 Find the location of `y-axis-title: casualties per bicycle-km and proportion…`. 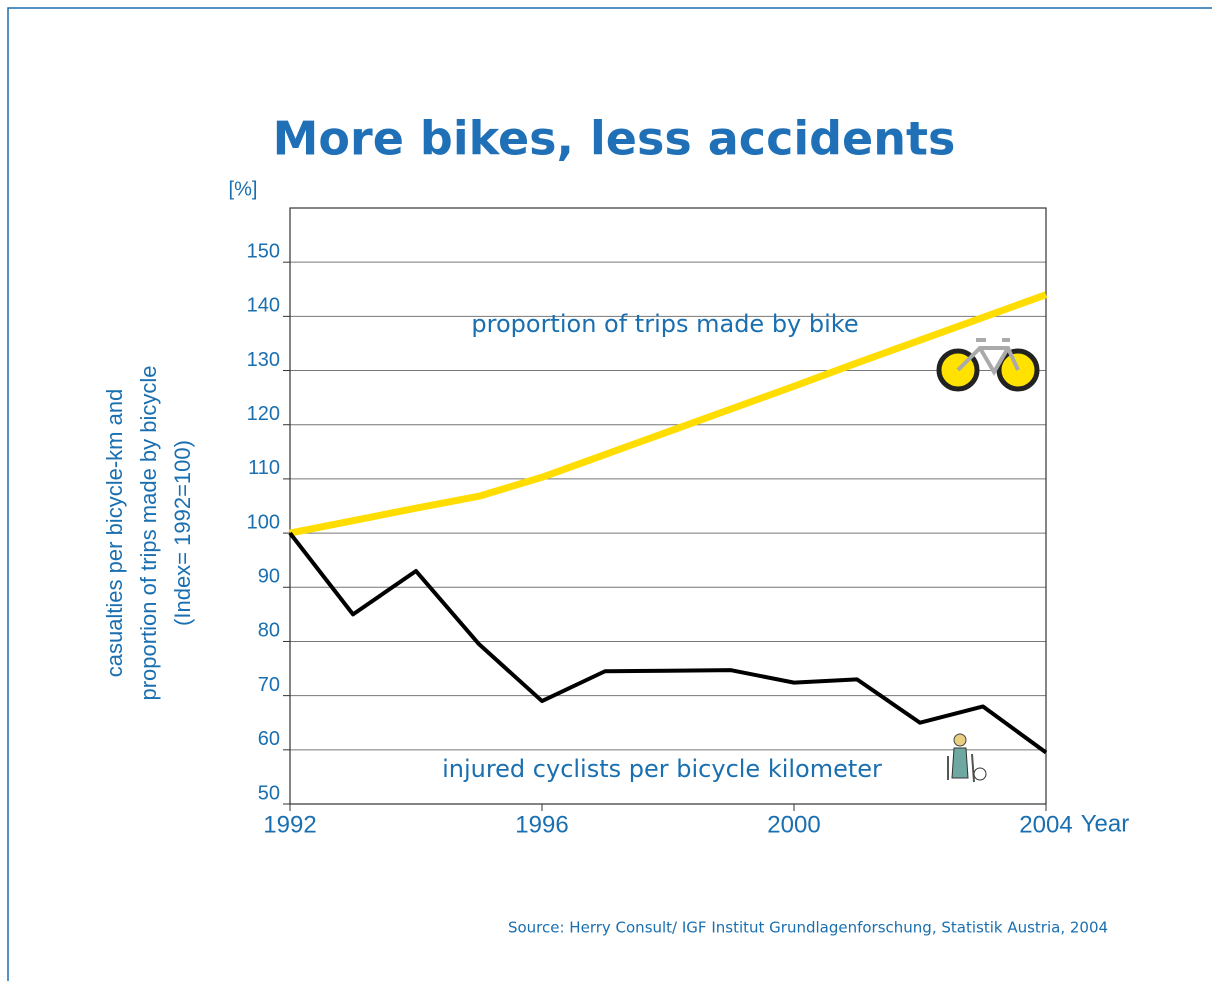

y-axis-title: casualties per bicycle-km and proportion… is located at coordinates (148, 532).